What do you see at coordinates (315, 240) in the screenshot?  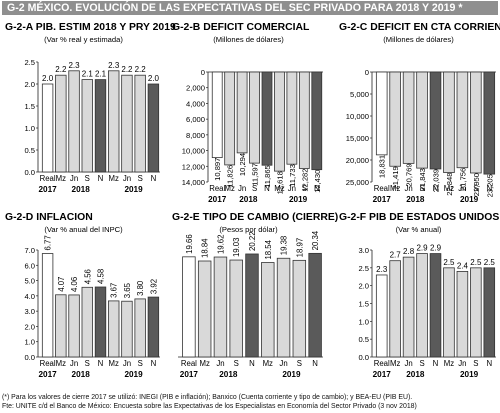 I see `data-label: 20.34` at bounding box center [315, 240].